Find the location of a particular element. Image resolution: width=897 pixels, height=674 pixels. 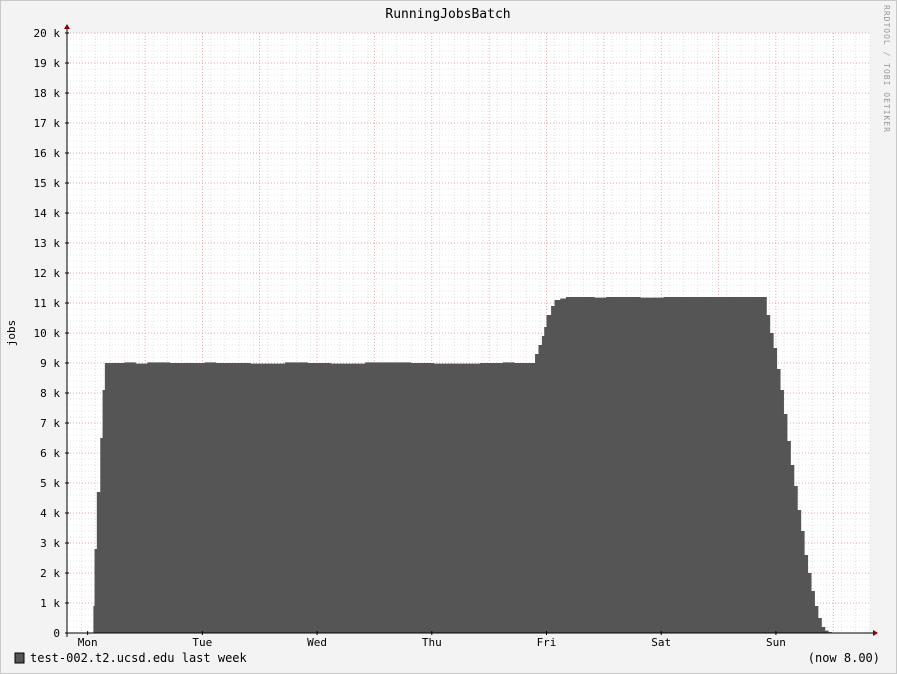

y-tick-label: 1 k is located at coordinates (50, 603).